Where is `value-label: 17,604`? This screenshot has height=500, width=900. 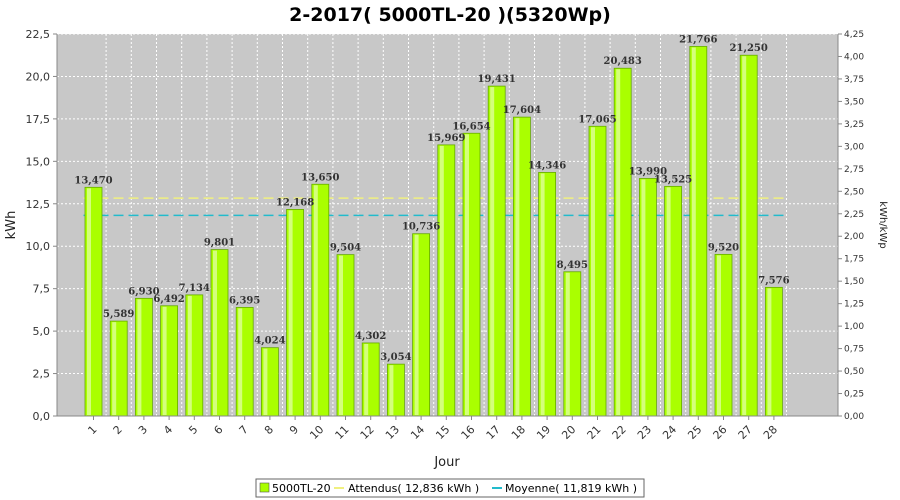 value-label: 17,604 is located at coordinates (522, 110).